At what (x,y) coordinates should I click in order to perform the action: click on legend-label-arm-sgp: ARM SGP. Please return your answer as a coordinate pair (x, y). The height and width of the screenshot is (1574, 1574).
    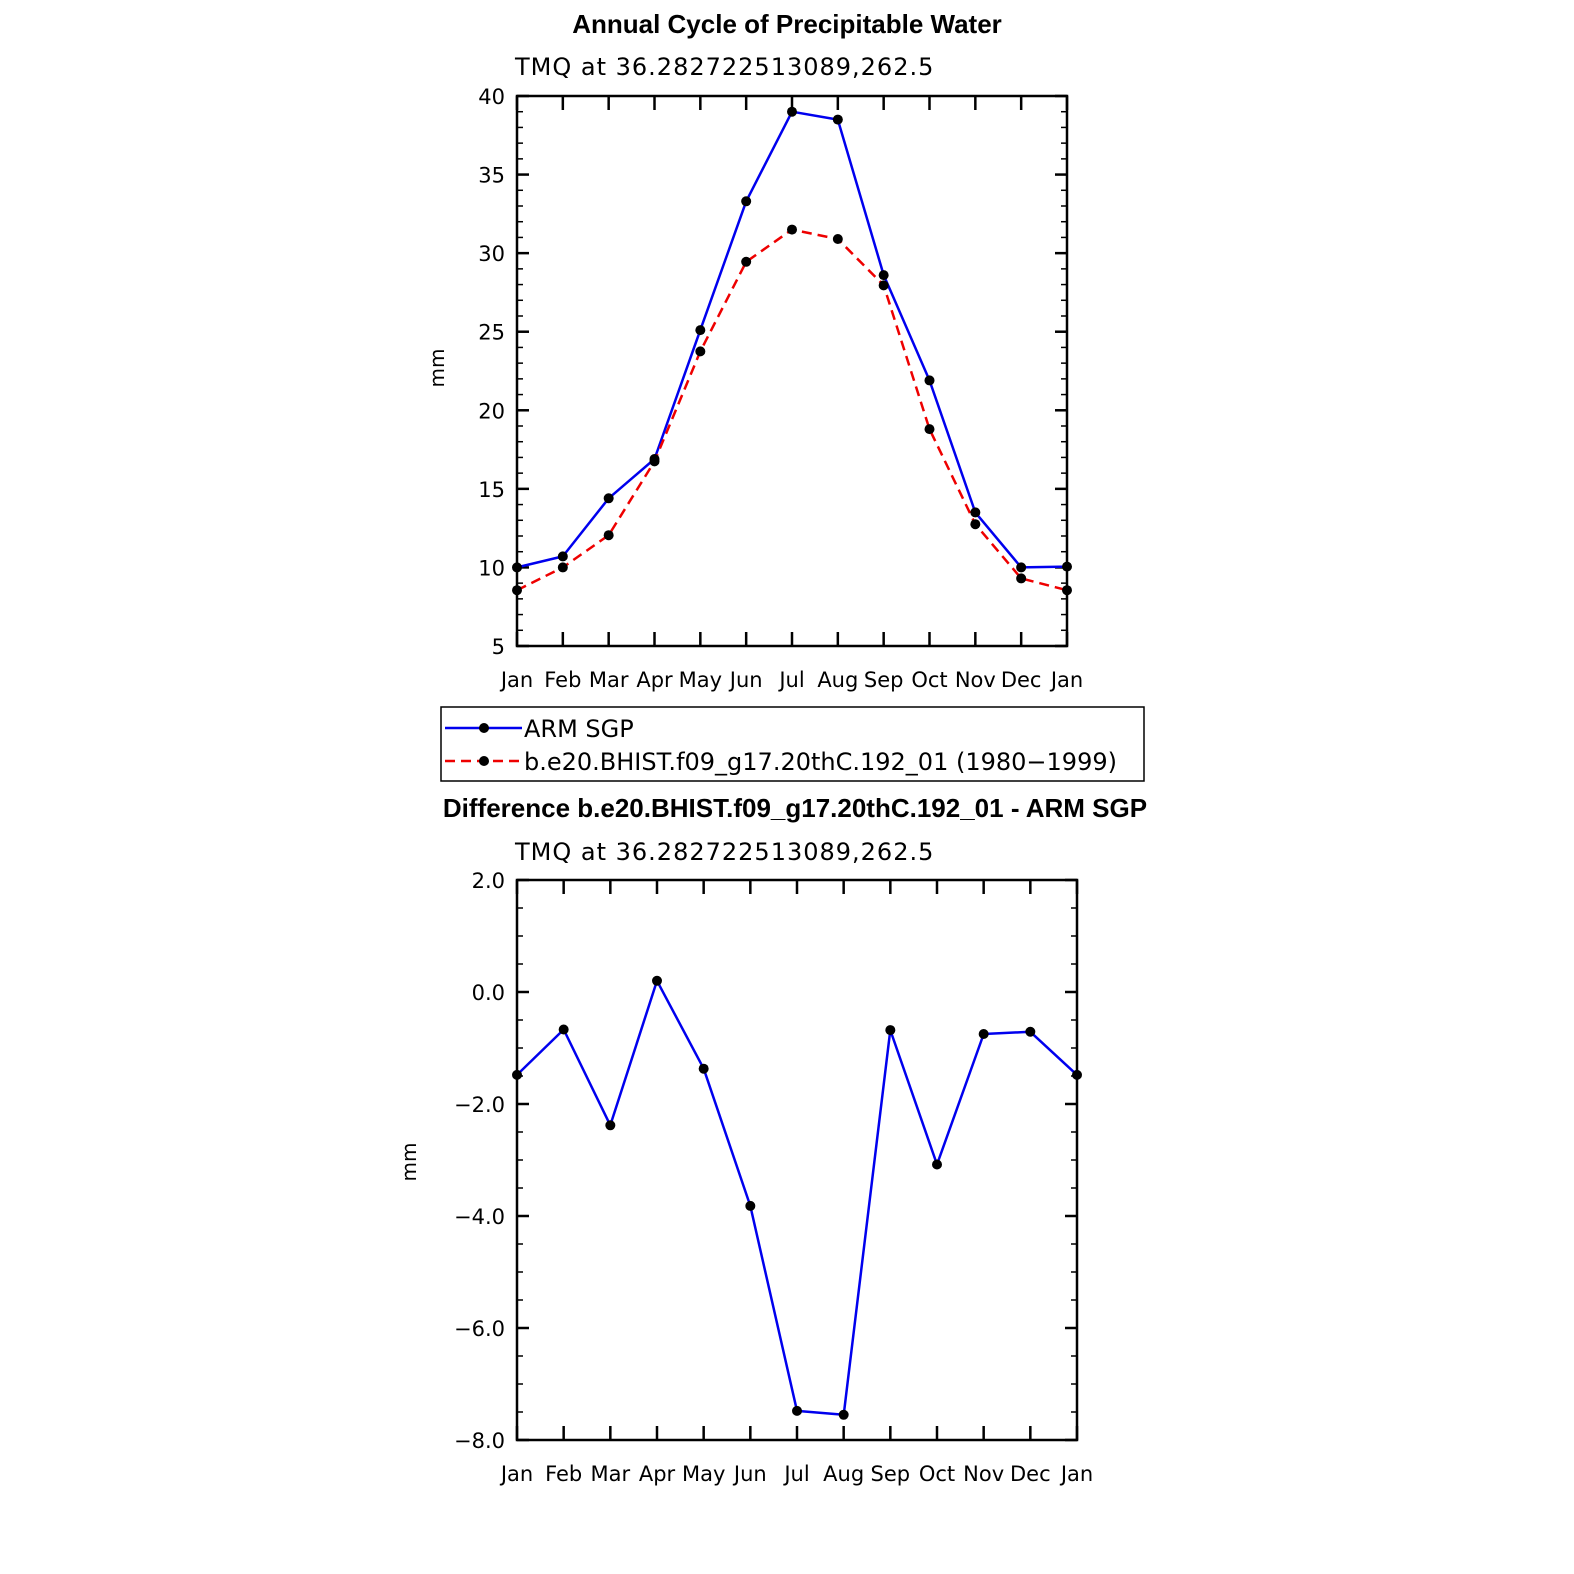
    Looking at the image, I should click on (579, 729).